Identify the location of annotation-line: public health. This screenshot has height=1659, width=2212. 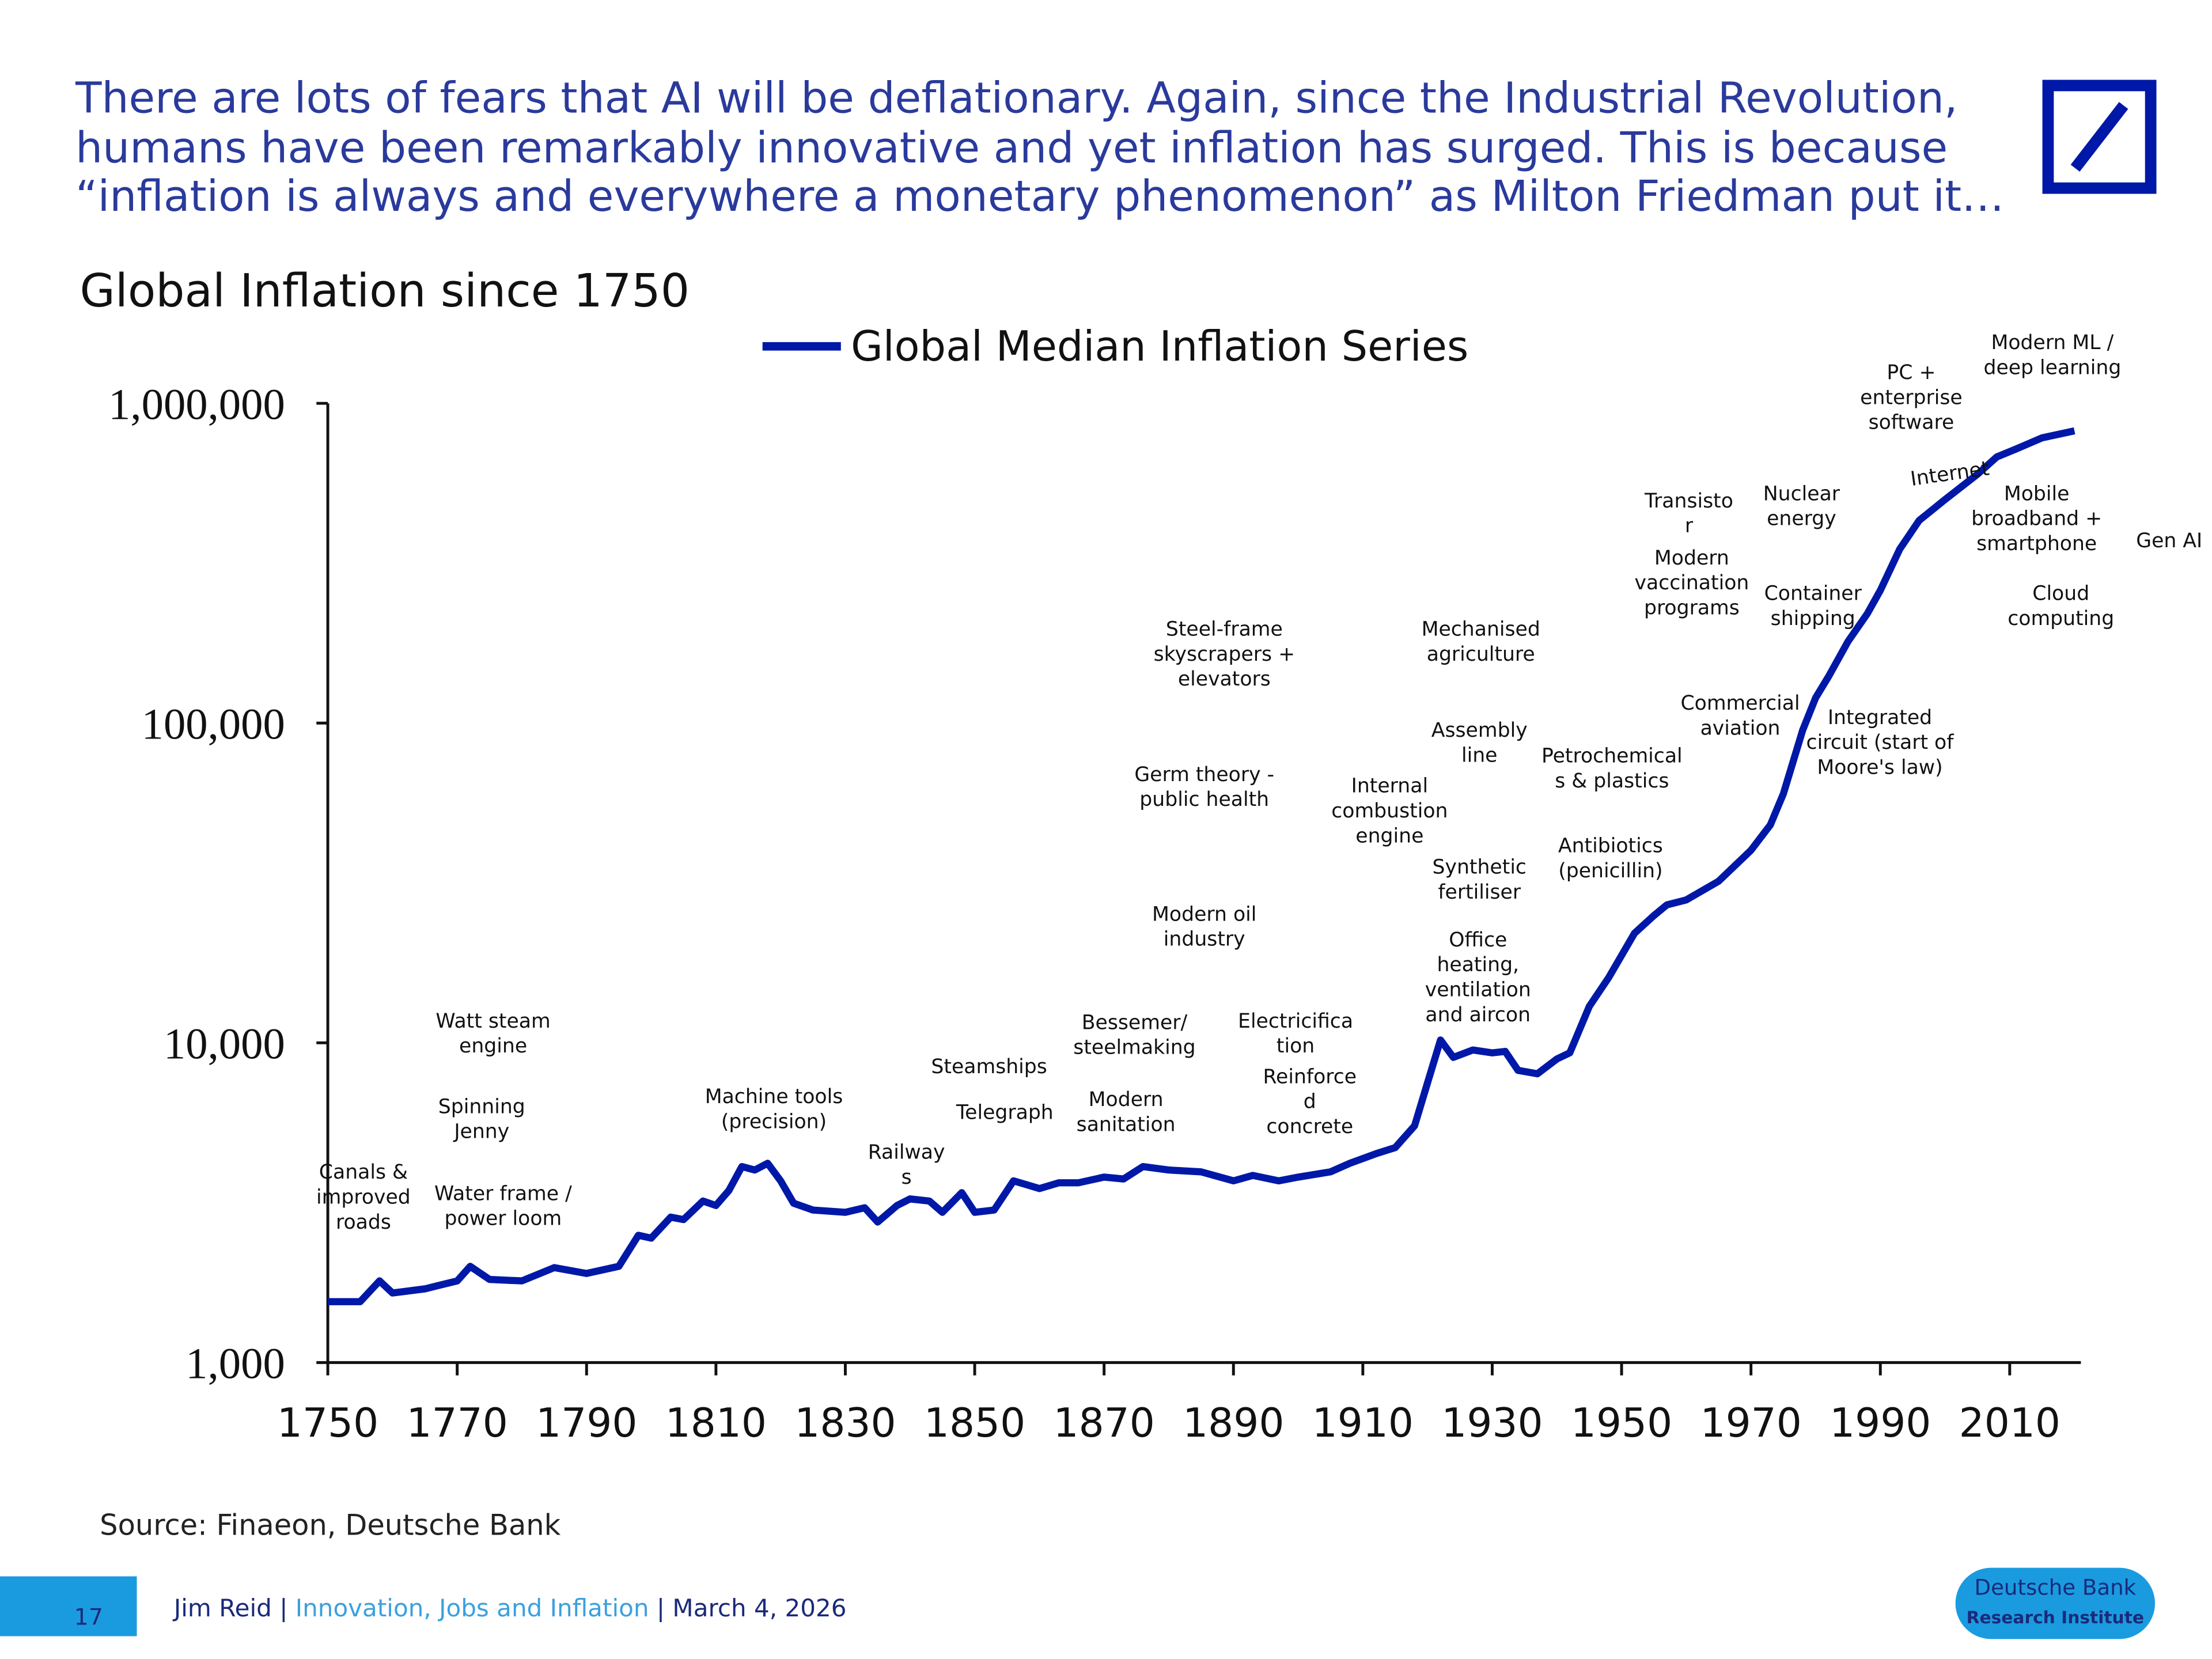
(1204, 799).